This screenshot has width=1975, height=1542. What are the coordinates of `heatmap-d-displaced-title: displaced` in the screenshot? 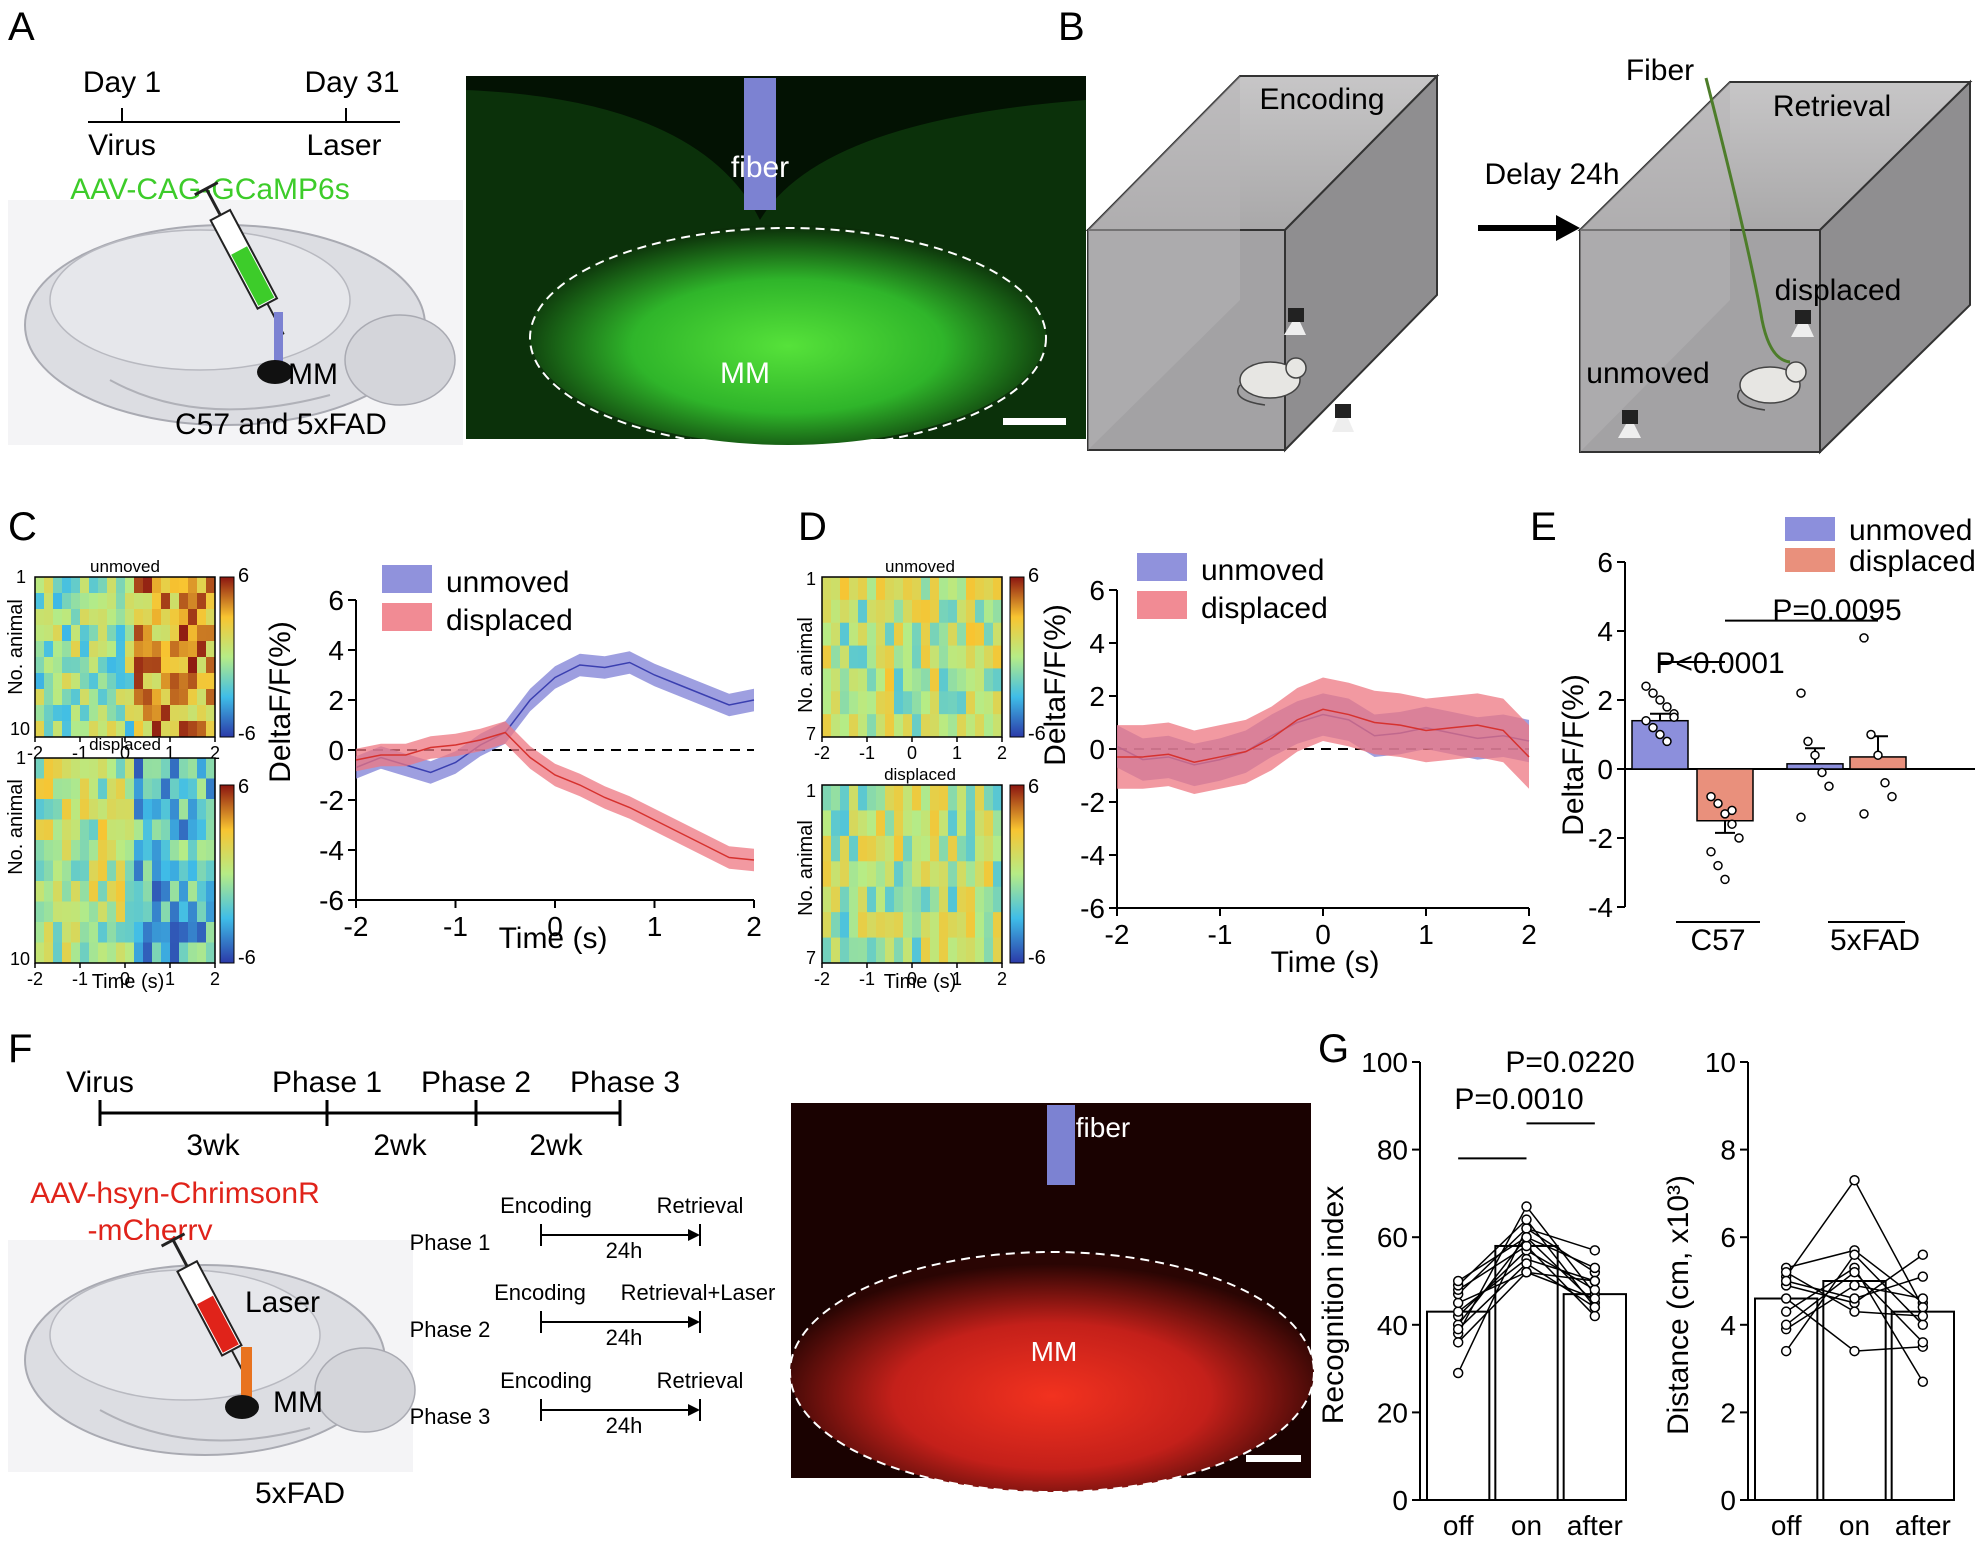 It's located at (920, 774).